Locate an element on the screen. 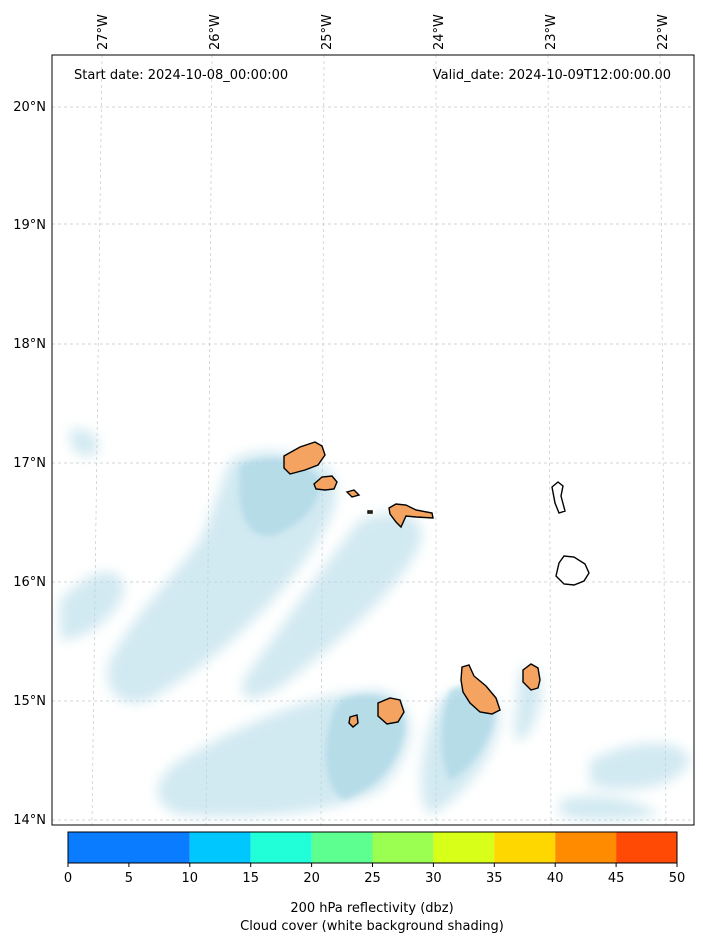  island-santo-antao is located at coordinates (304, 458).